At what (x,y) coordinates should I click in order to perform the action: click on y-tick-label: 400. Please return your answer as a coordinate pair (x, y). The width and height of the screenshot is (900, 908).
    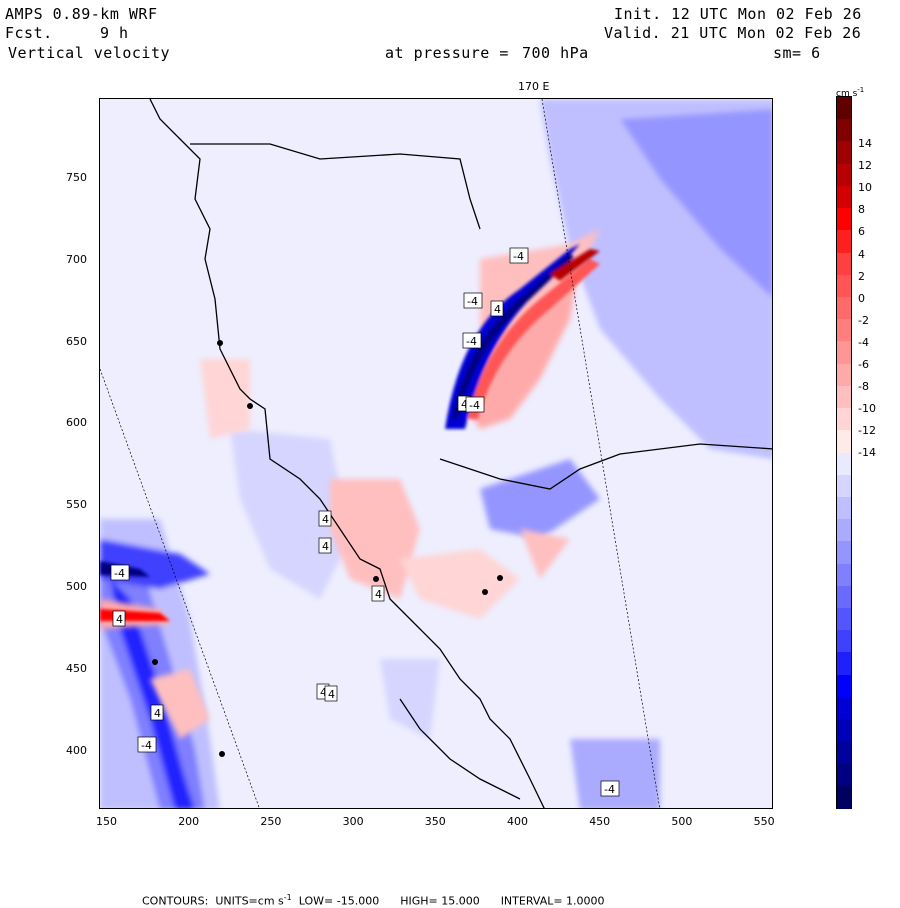
    Looking at the image, I should click on (76, 750).